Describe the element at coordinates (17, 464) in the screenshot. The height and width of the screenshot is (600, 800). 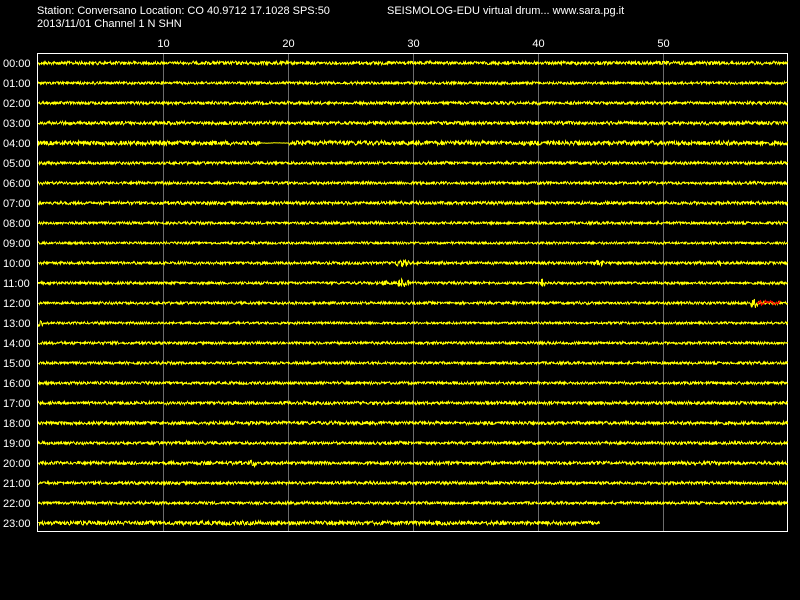
I see `hour-label: 20:00` at that location.